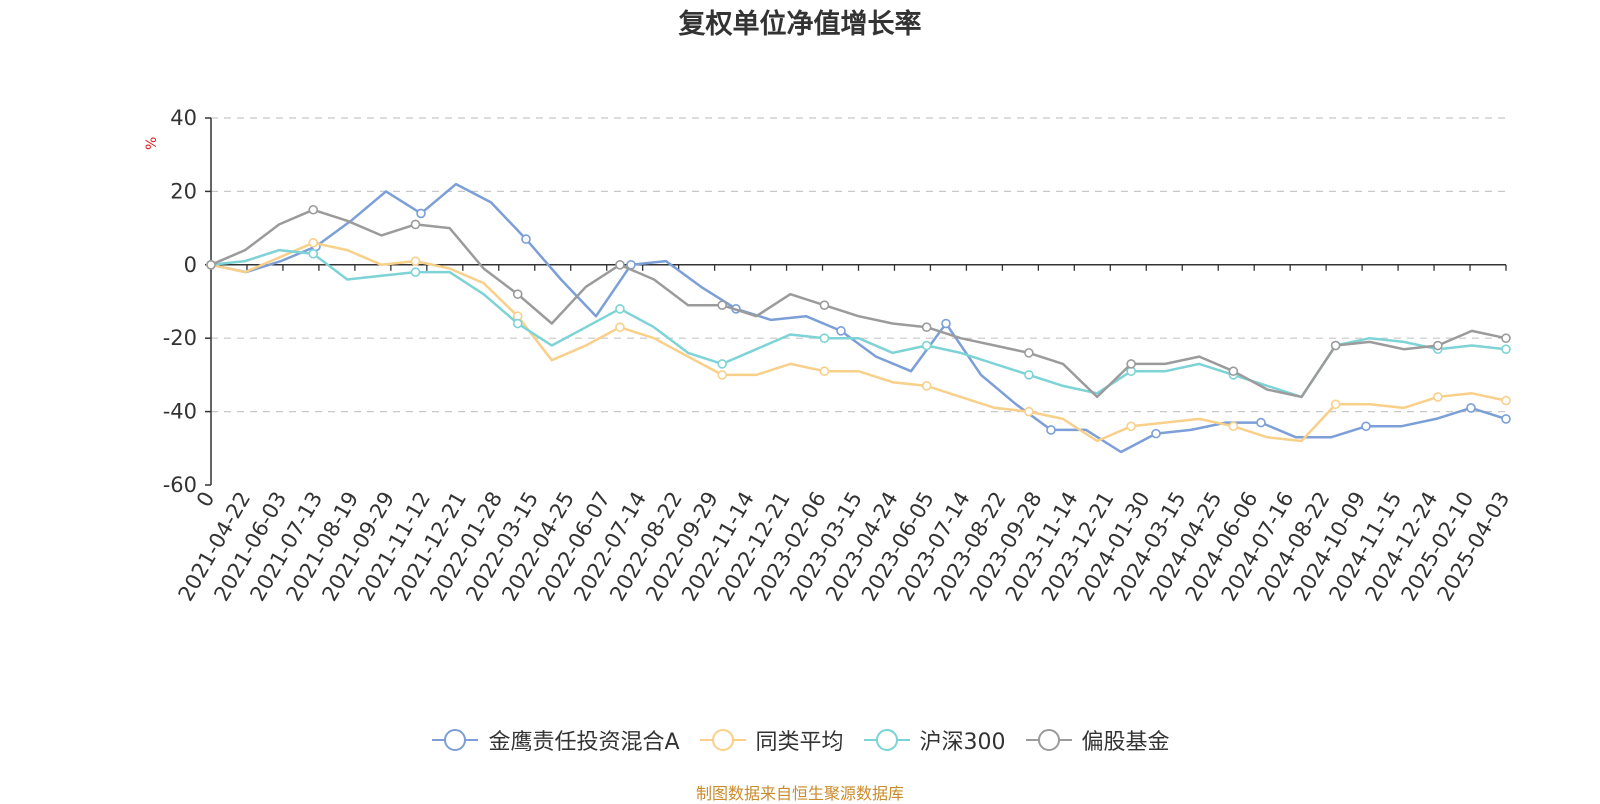  I want to click on legend-label: 同类平均, so click(799, 742).